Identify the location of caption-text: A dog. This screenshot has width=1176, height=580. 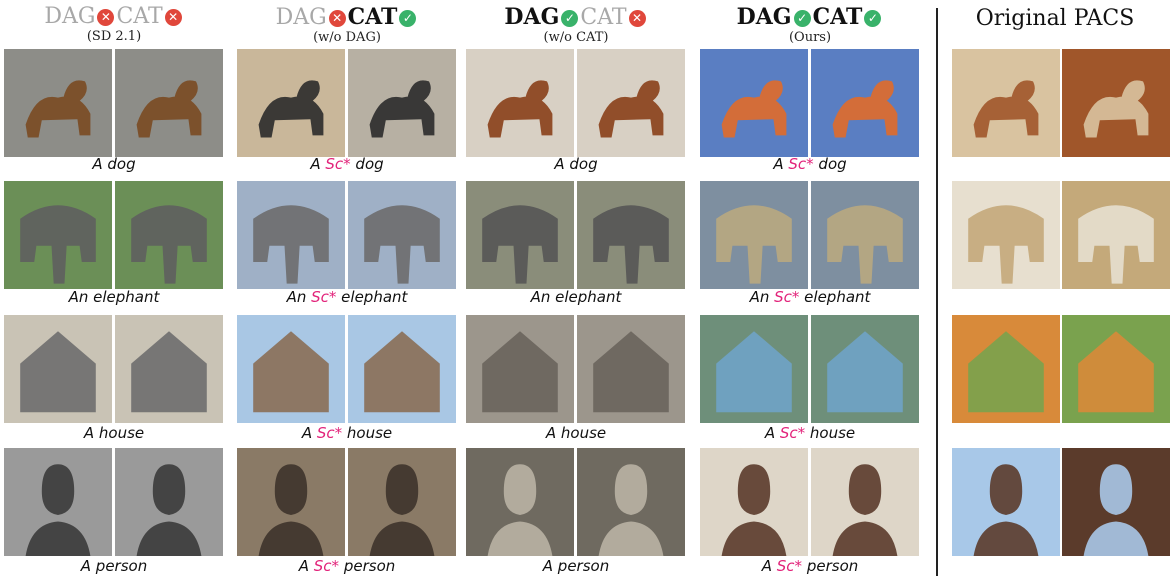
(576, 164).